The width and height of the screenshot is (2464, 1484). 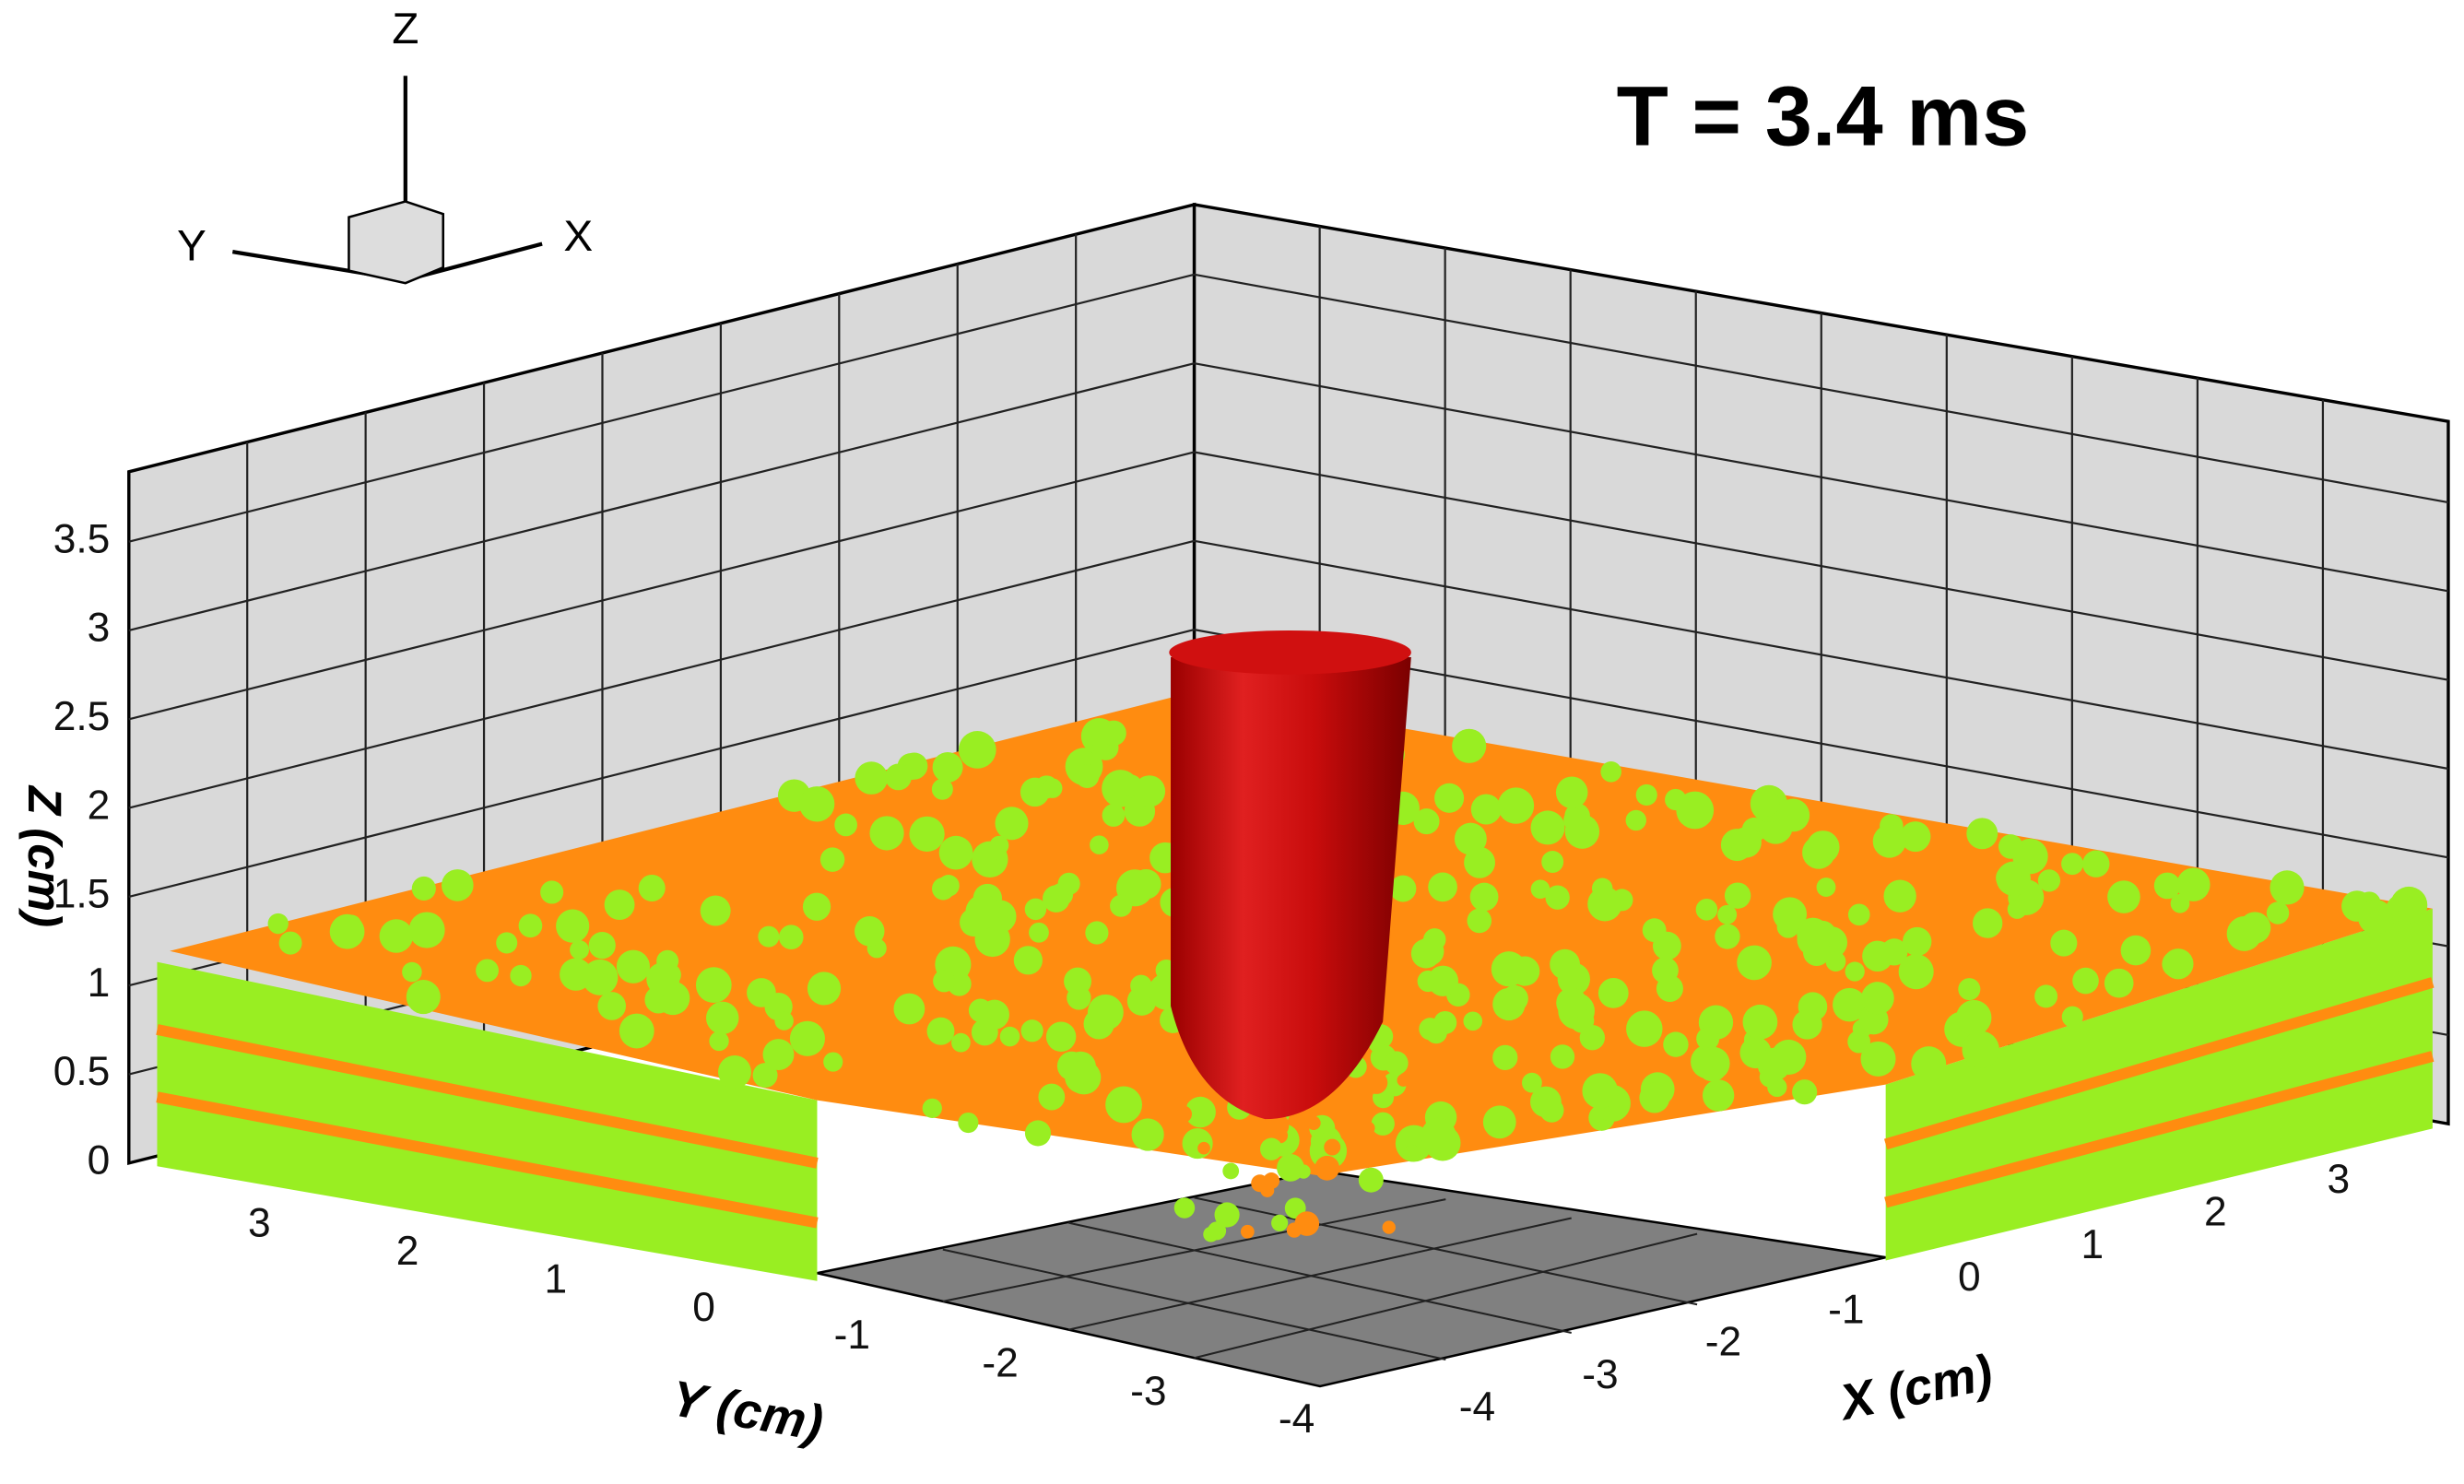 I want to click on z-tick-label: 1, so click(x=100, y=983).